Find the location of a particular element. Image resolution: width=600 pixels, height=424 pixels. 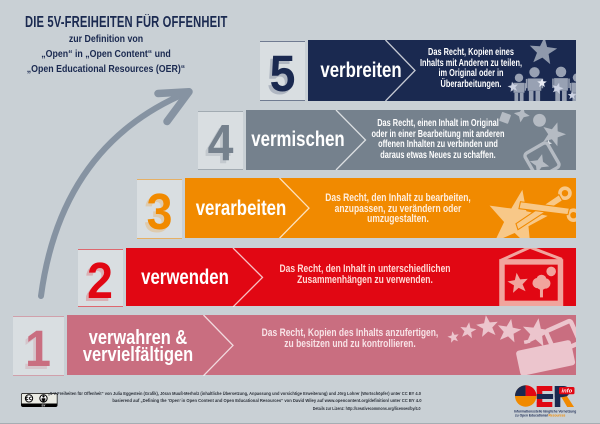

svg-text: BY is located at coordinates (44, 405).